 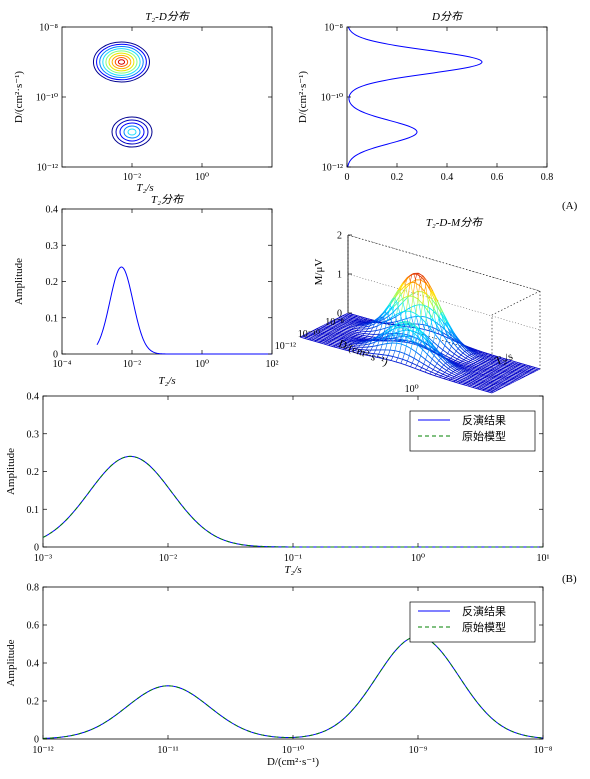 I want to click on t2-compare-legend-label: 反演结果, so click(x=484, y=420).